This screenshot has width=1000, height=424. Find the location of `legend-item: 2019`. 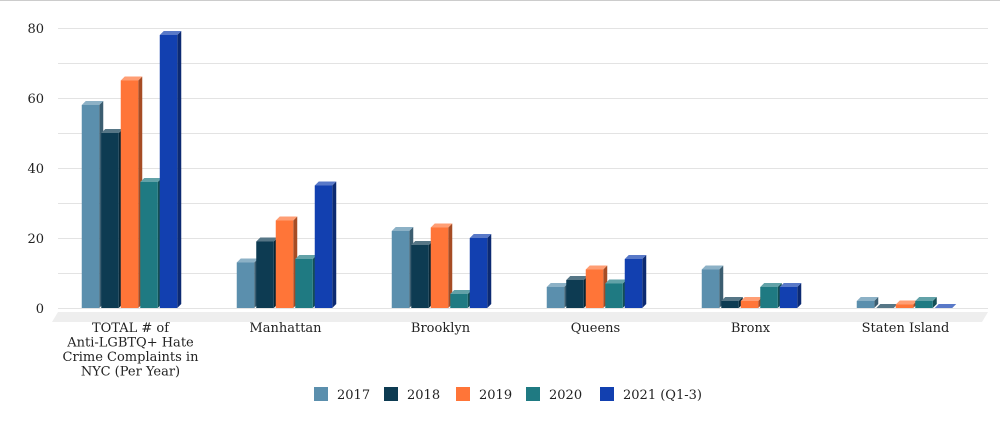

legend-item: 2019 is located at coordinates (484, 395).